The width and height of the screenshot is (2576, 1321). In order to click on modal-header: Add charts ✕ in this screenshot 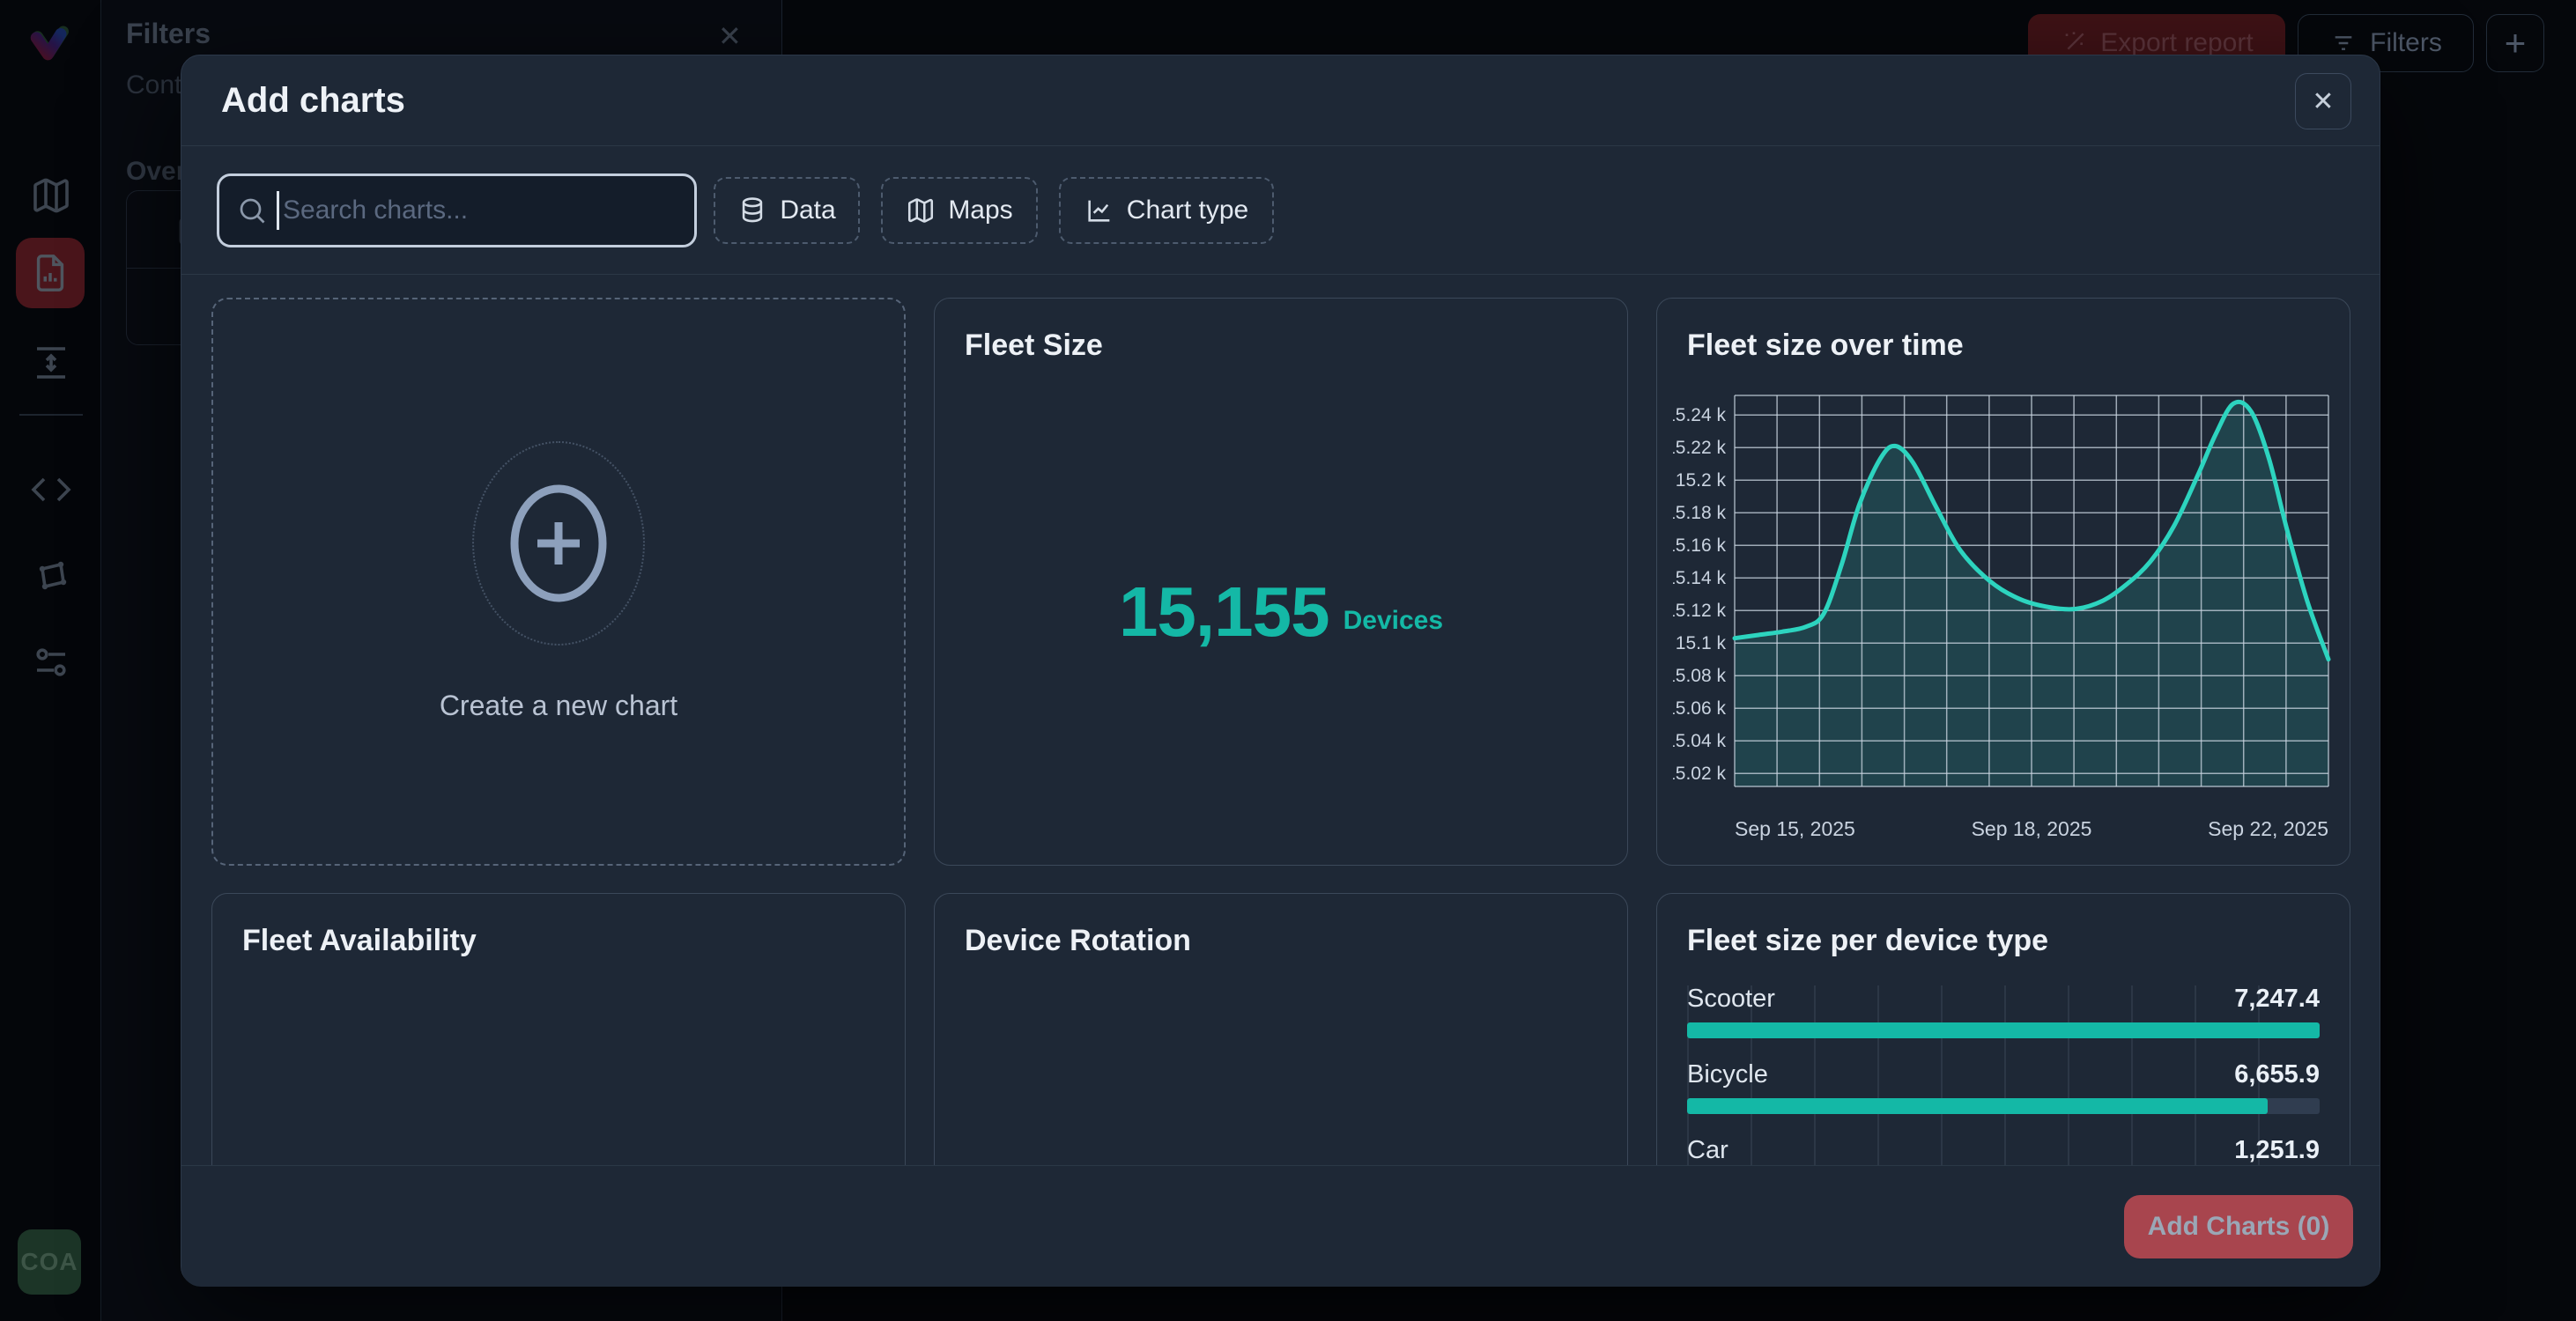, I will do `click(1281, 101)`.